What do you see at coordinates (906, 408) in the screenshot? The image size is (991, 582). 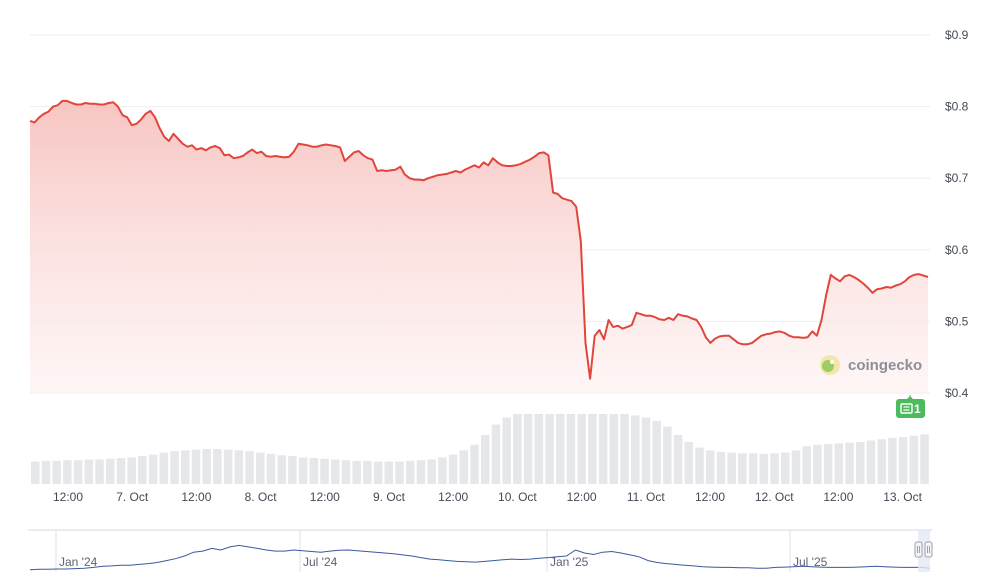 I see `newspaper-icon` at bounding box center [906, 408].